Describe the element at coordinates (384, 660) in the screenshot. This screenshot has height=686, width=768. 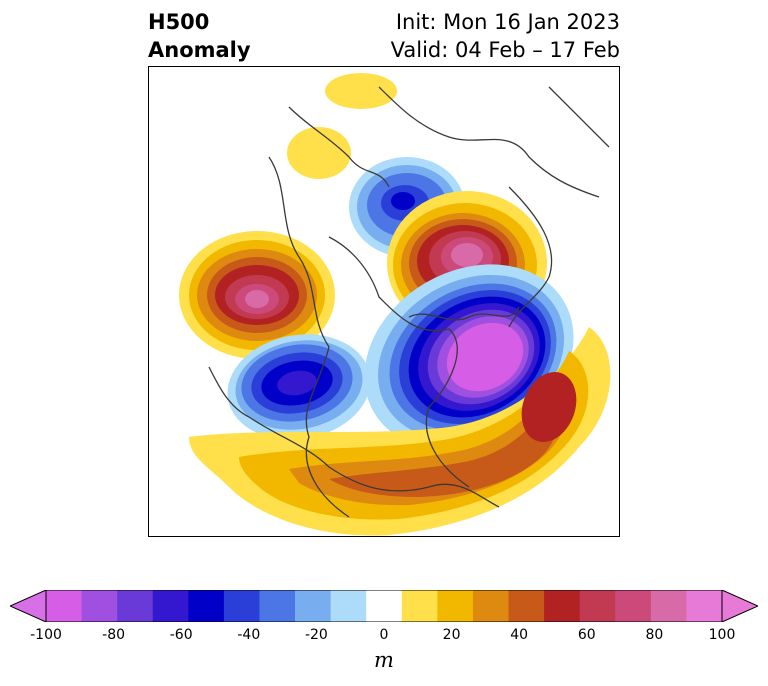
I see `colorbar-unit-label: m` at that location.